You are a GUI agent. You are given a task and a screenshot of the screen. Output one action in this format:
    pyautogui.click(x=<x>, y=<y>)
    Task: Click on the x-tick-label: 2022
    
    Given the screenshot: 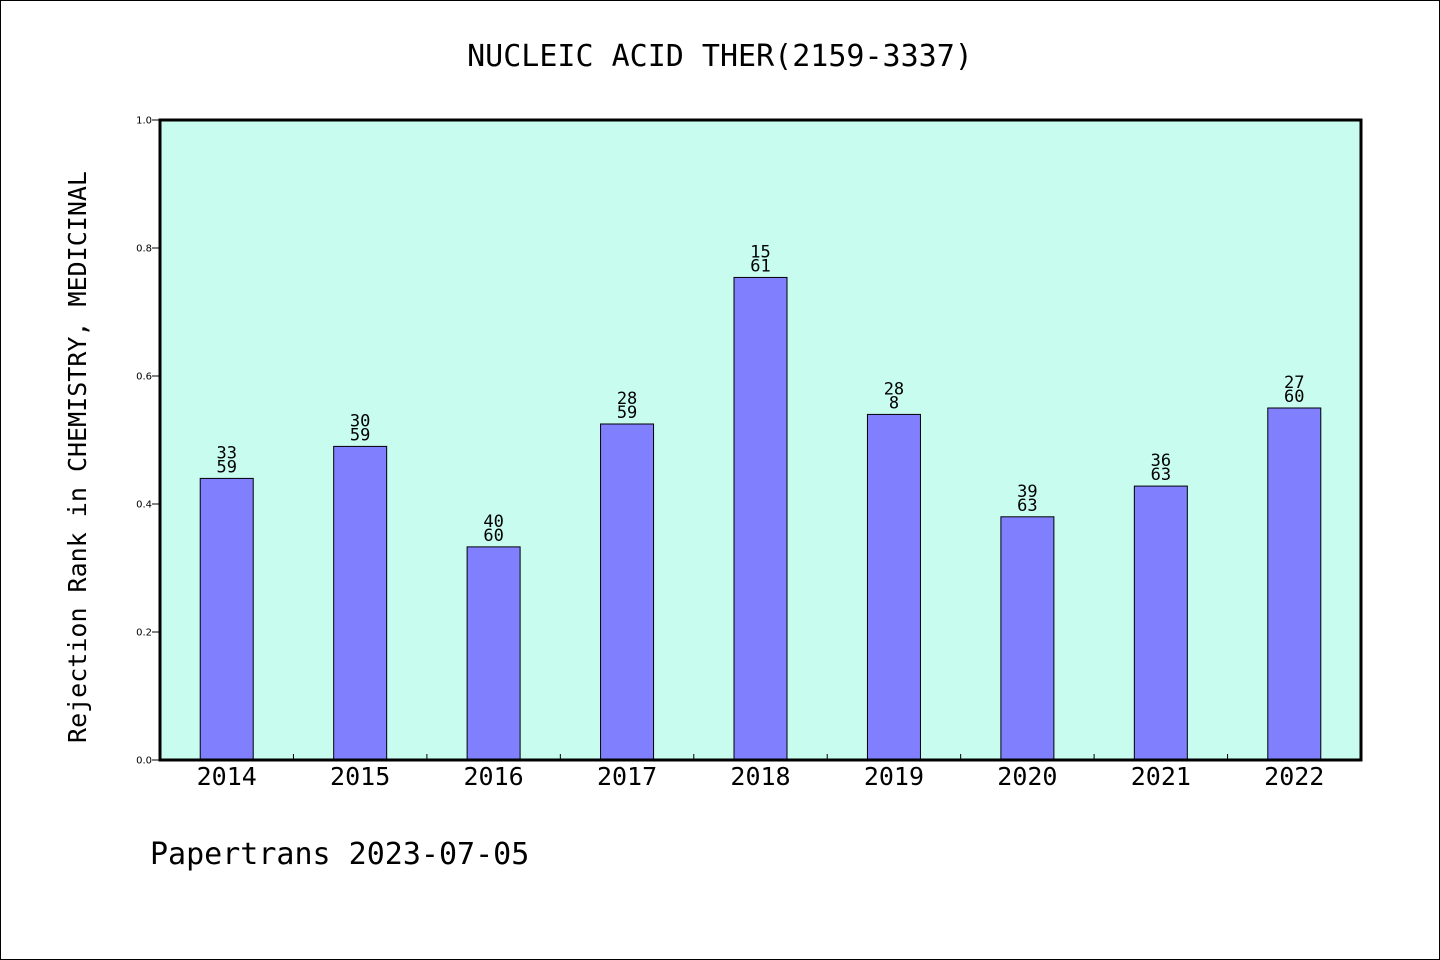 What is the action you would take?
    pyautogui.click(x=1294, y=776)
    